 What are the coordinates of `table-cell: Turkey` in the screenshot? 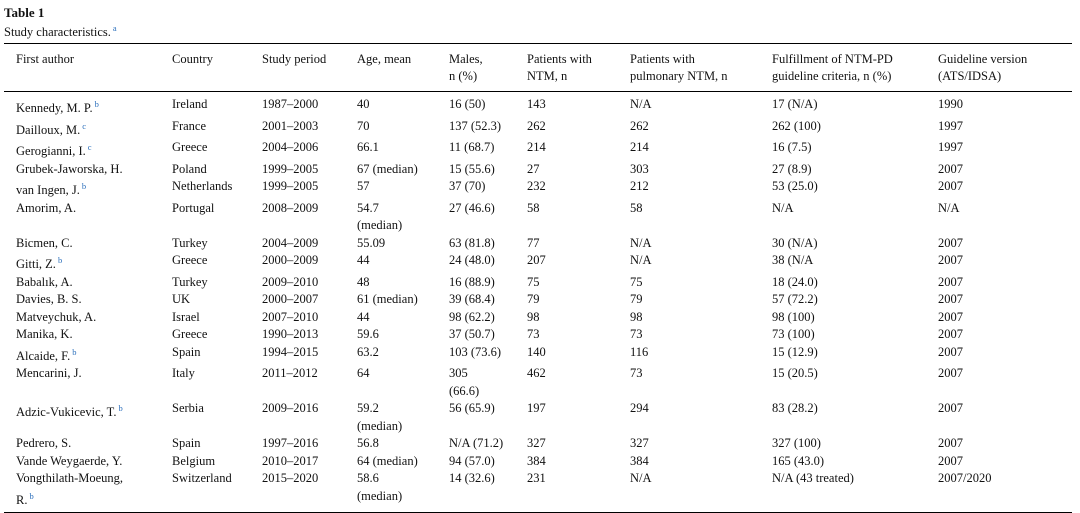 It's located at (215, 244).